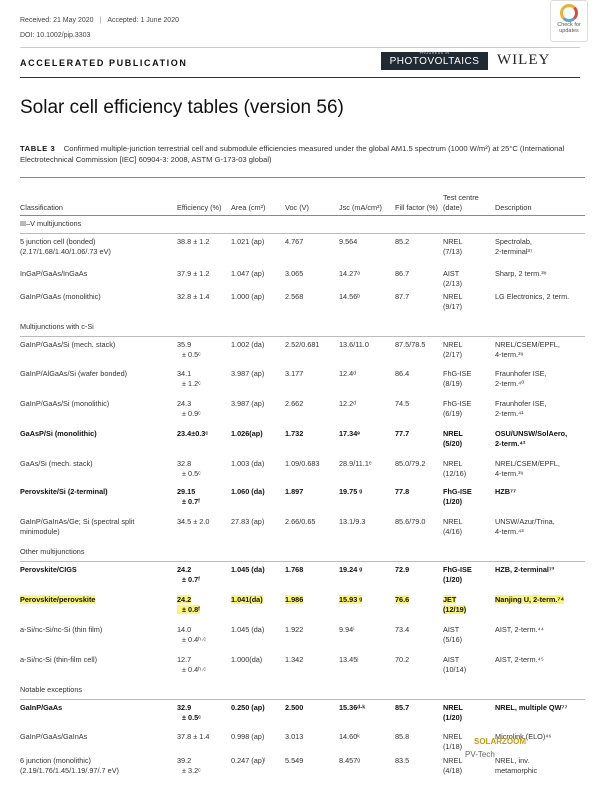 Image resolution: width=600 pixels, height=785 pixels. I want to click on cell-test-centre-content: NREL(5/20), so click(453, 438).